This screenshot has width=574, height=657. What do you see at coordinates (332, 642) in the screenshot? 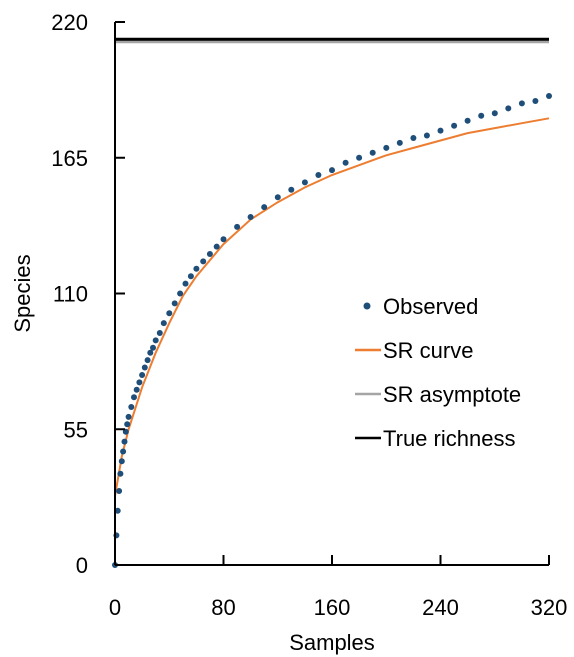
I see `x-axis-title: Samples` at bounding box center [332, 642].